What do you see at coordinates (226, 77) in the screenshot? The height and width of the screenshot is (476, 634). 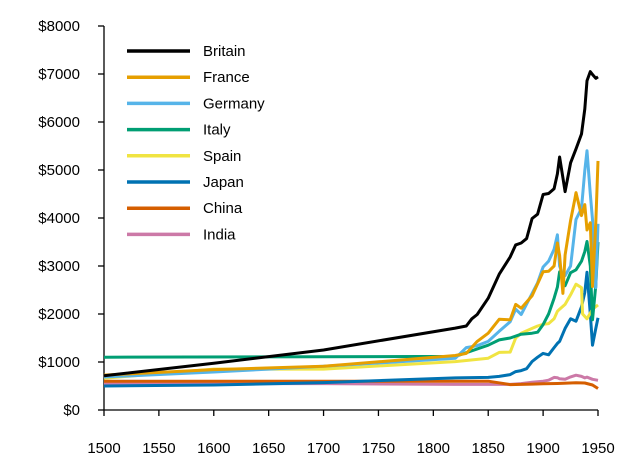 I see `legend-label: France` at bounding box center [226, 77].